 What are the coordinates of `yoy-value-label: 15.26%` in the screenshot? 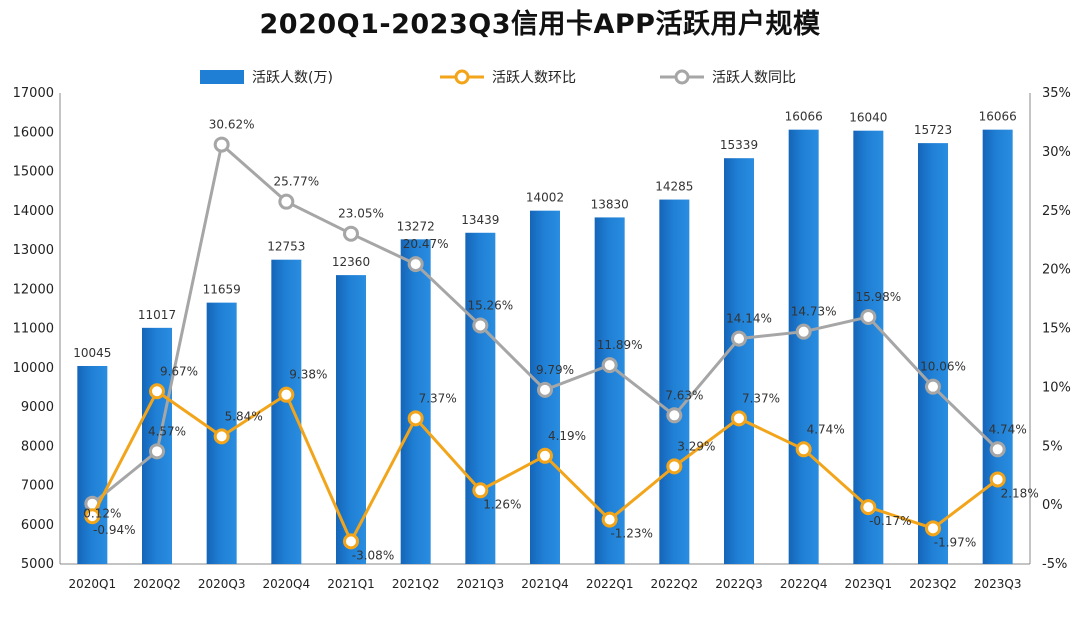 It's located at (490, 305).